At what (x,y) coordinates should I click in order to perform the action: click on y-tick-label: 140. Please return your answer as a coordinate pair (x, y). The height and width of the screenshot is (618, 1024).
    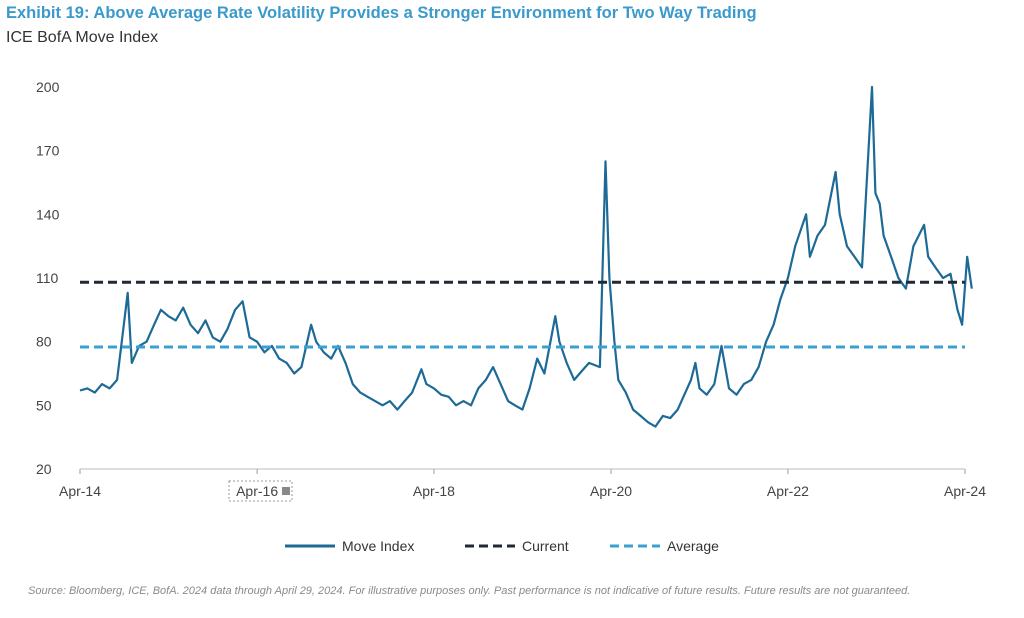
    Looking at the image, I should click on (48, 214).